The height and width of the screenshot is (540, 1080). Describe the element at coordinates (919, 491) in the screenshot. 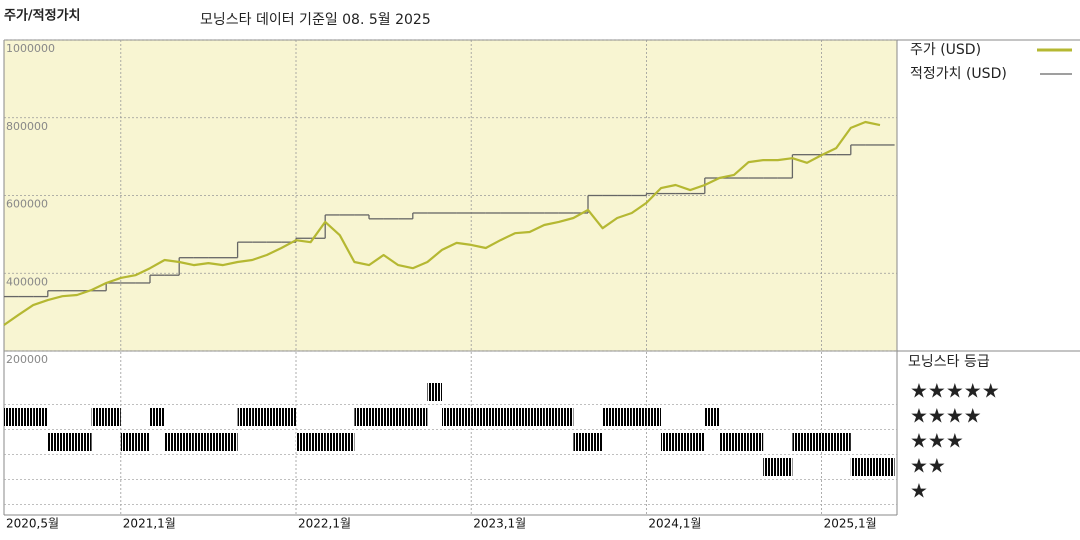

I see `rating-label: ★` at that location.